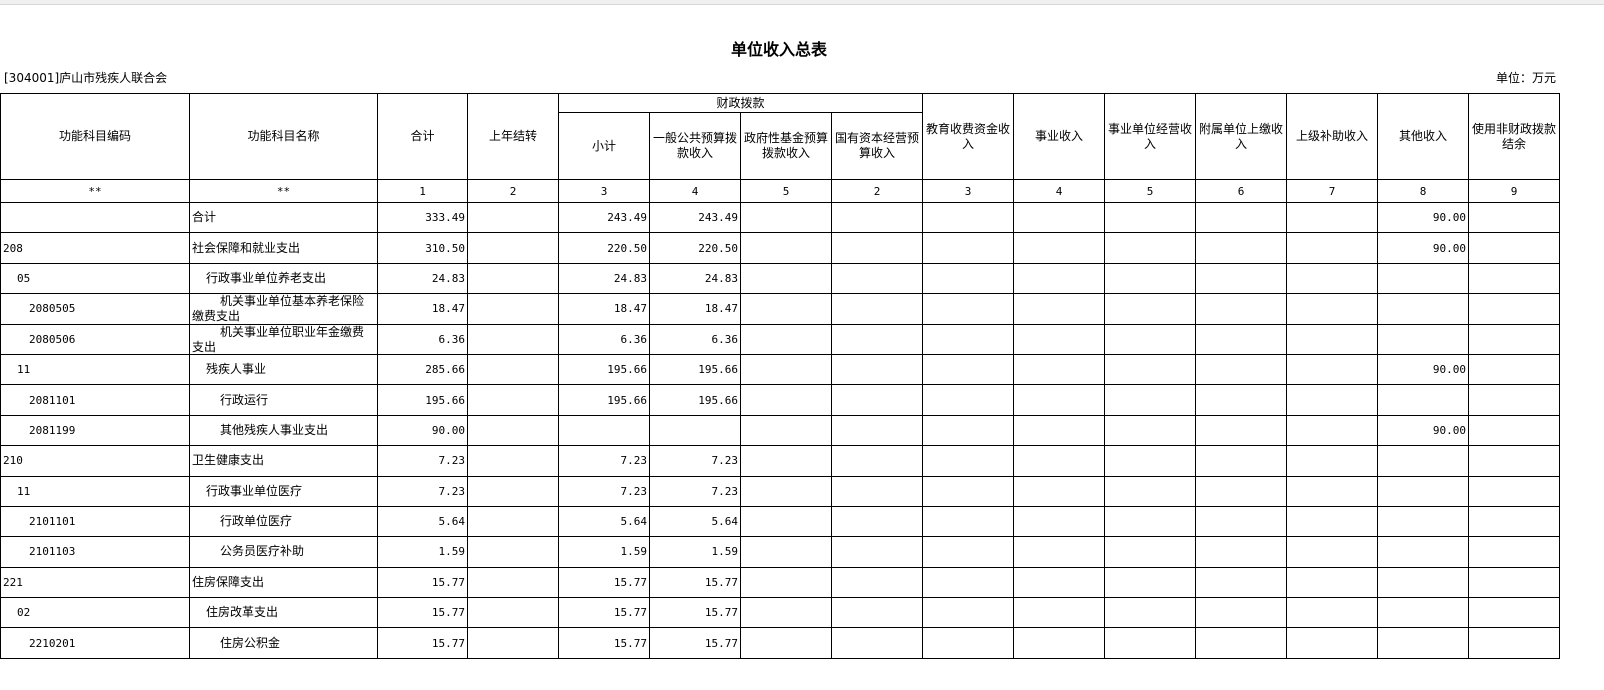 The width and height of the screenshot is (1604, 690). Describe the element at coordinates (283, 461) in the screenshot. I see `row-name-cell: 卫生健康支出` at that location.